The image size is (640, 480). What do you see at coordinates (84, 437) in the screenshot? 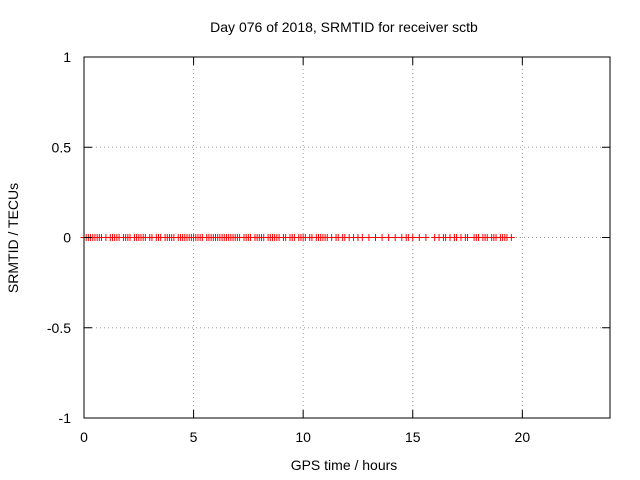
I see `x-tick-label: 0` at bounding box center [84, 437].